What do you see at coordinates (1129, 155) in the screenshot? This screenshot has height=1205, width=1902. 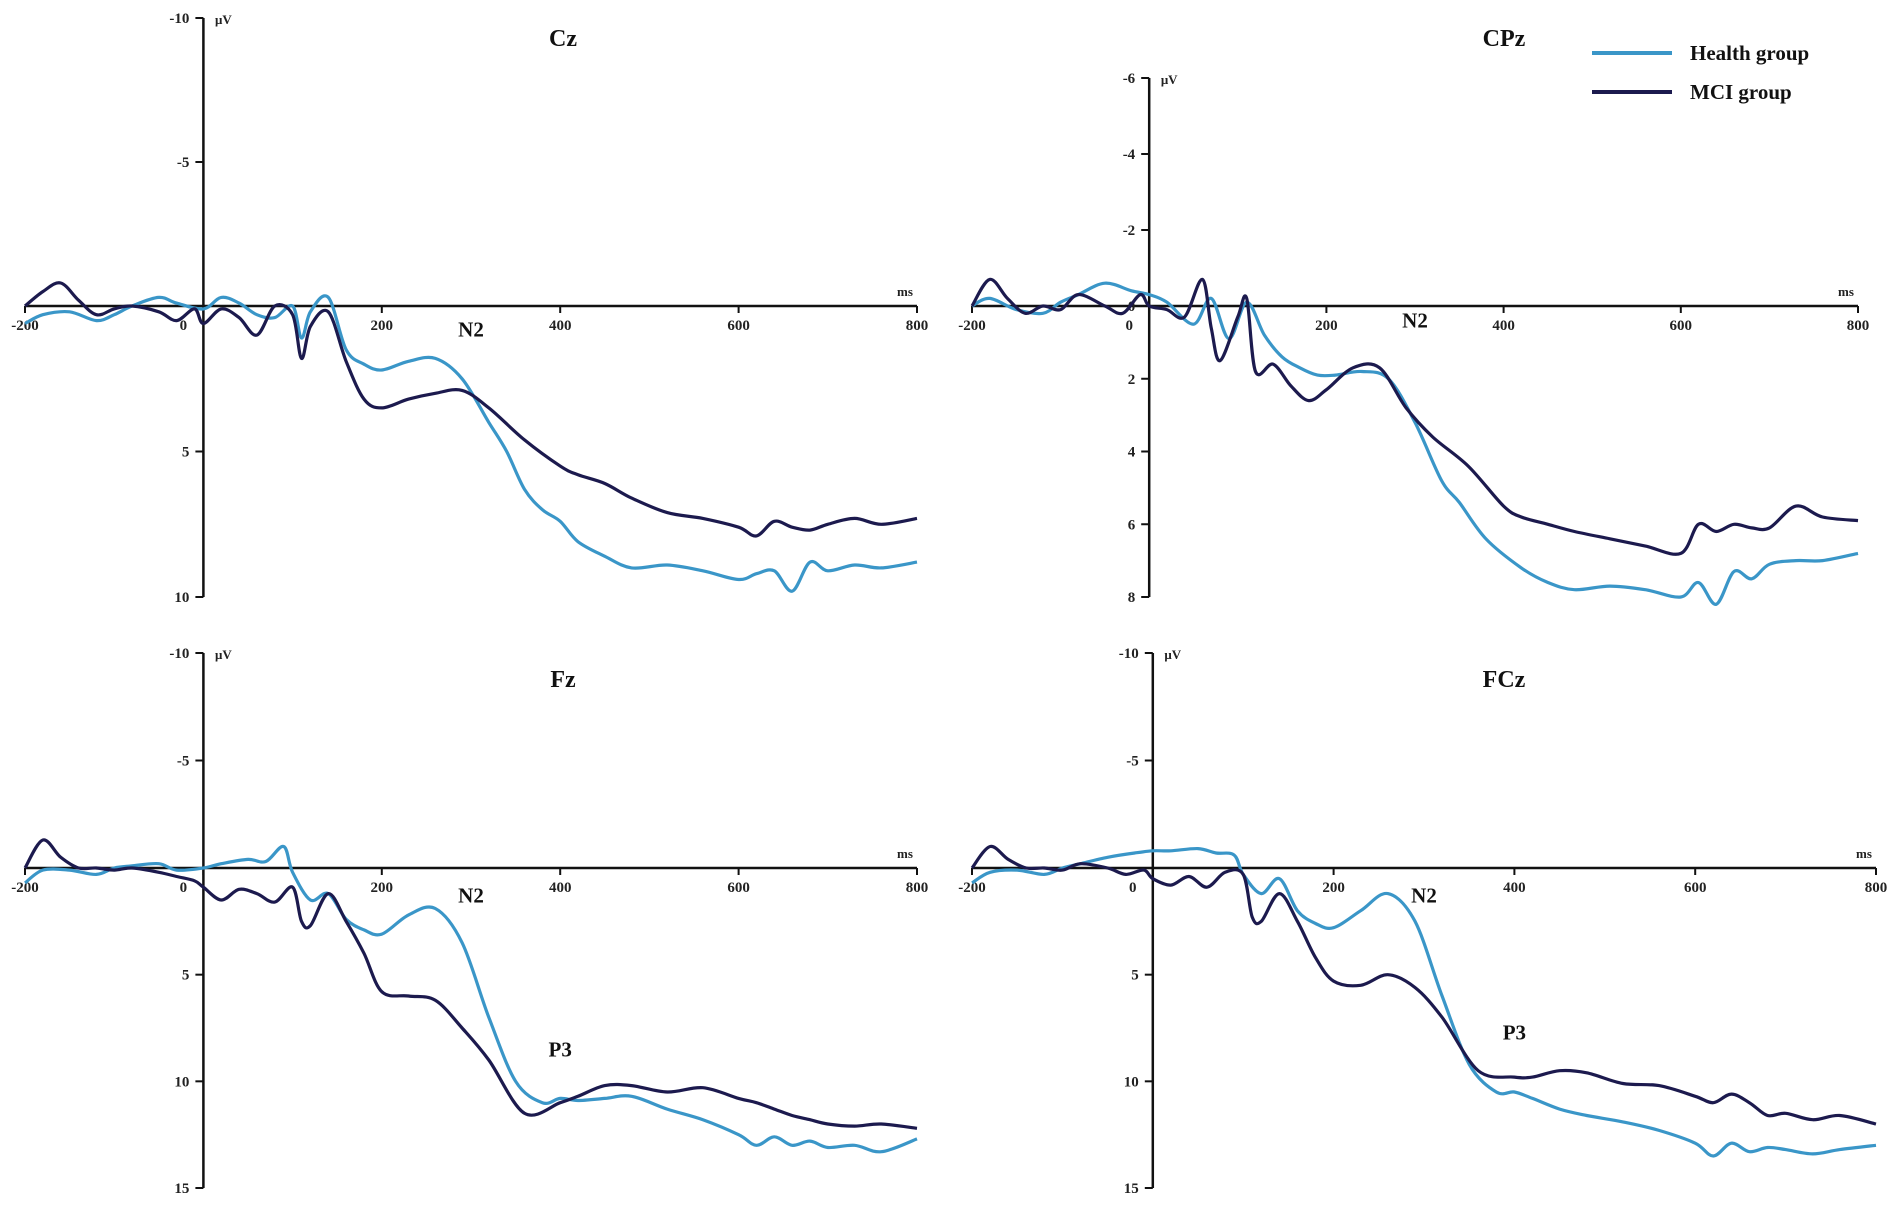 I see `y-tick-label: -4` at bounding box center [1129, 155].